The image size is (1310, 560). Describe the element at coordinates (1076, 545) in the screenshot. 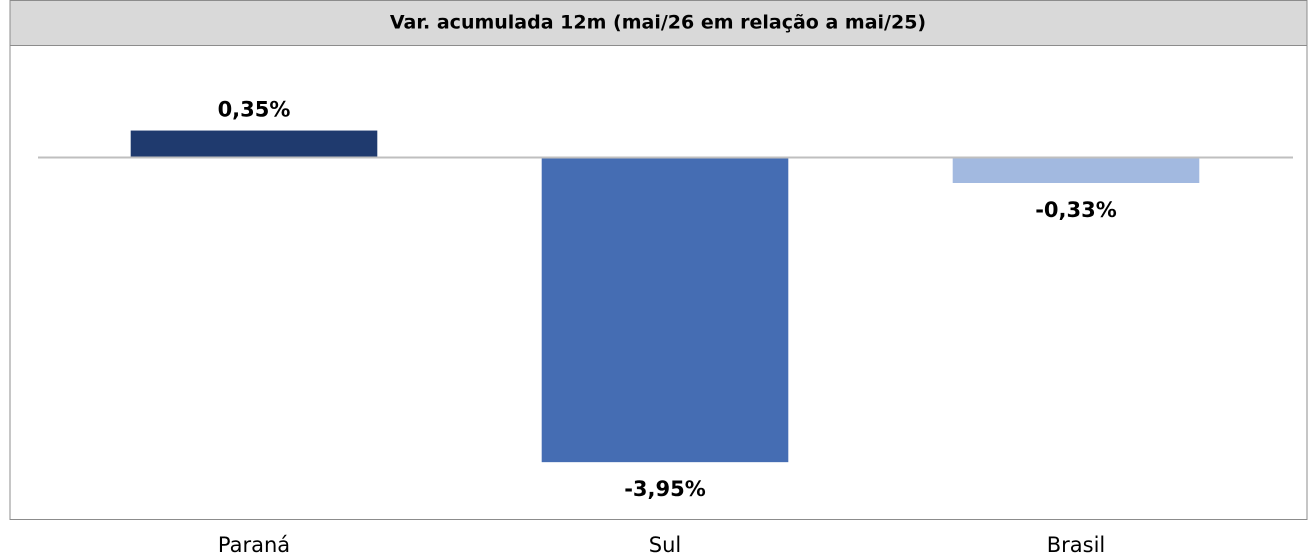

I see `x-tick-label: Brasil` at that location.